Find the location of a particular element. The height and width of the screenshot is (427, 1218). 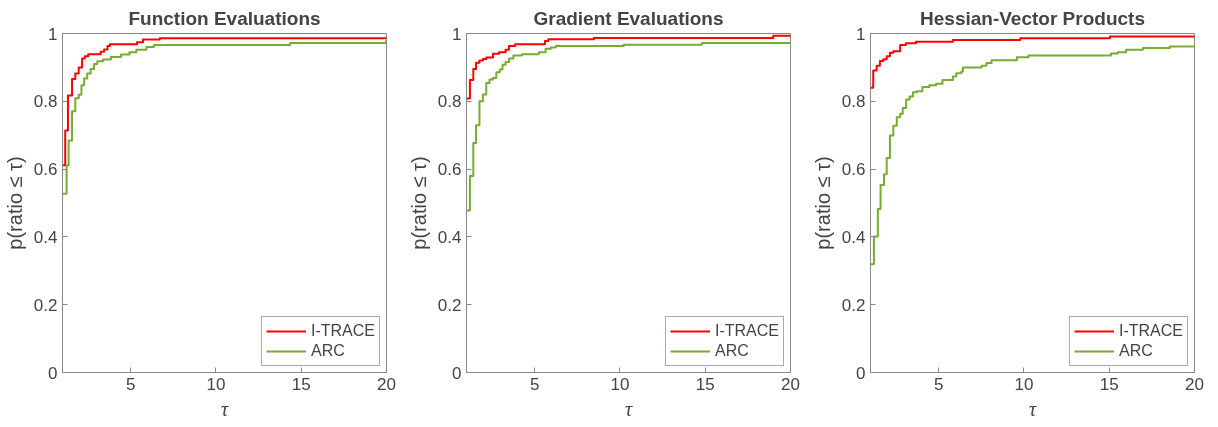

chart-title: Gradient Evaluations is located at coordinates (628, 18).